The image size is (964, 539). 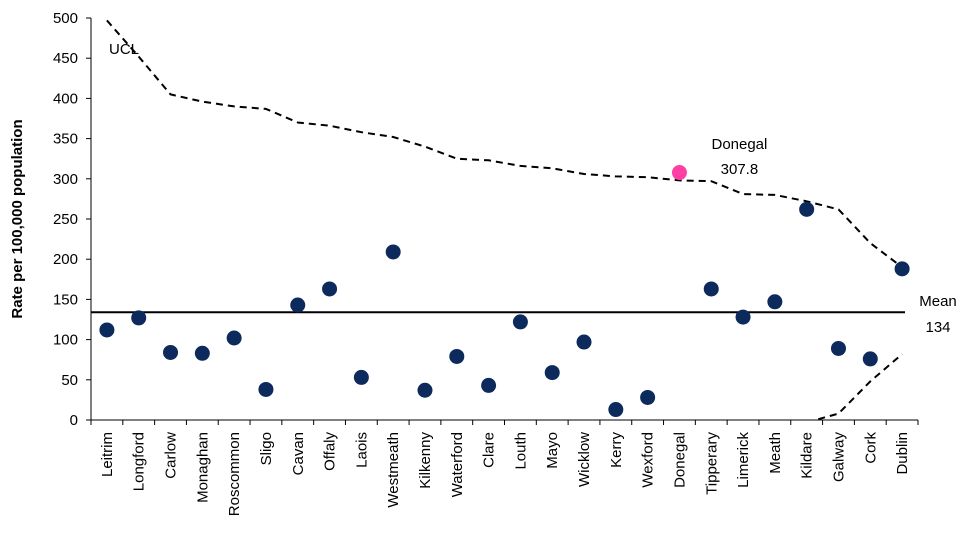 I want to click on data-point-highlight, so click(x=679, y=173).